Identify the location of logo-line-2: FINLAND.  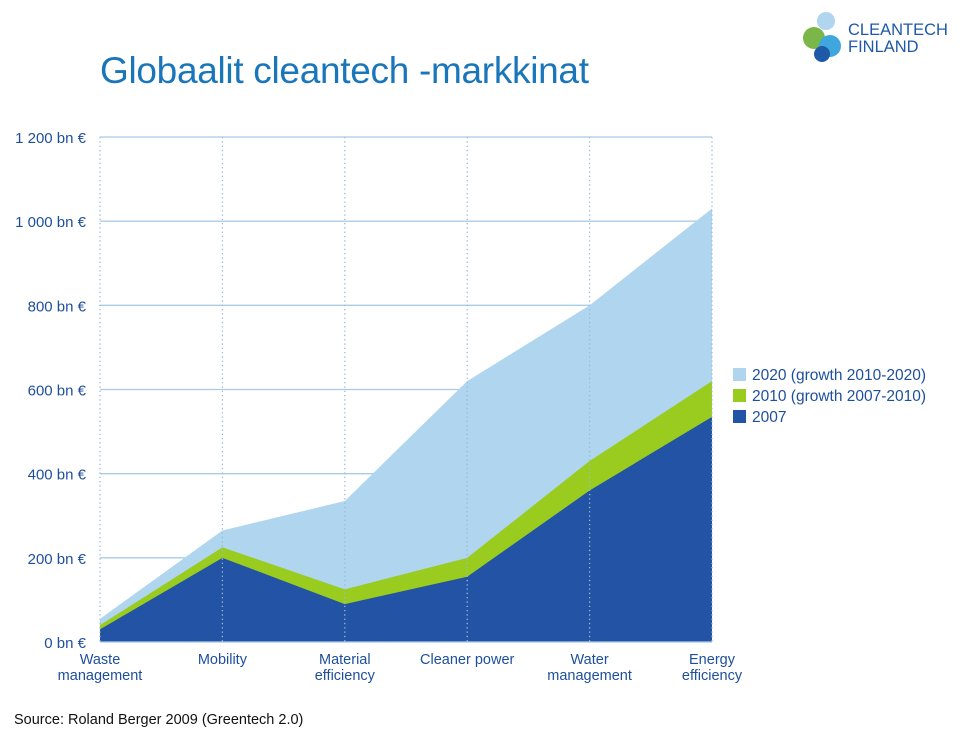
(883, 47).